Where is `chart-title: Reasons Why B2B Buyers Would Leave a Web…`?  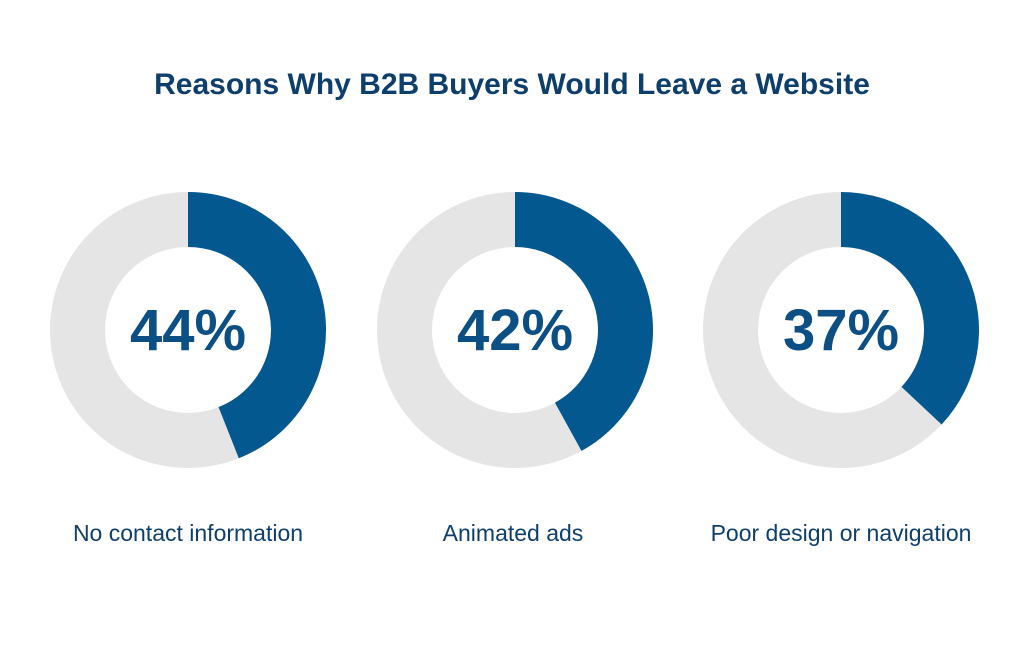 chart-title: Reasons Why B2B Buyers Would Leave a Web… is located at coordinates (512, 84).